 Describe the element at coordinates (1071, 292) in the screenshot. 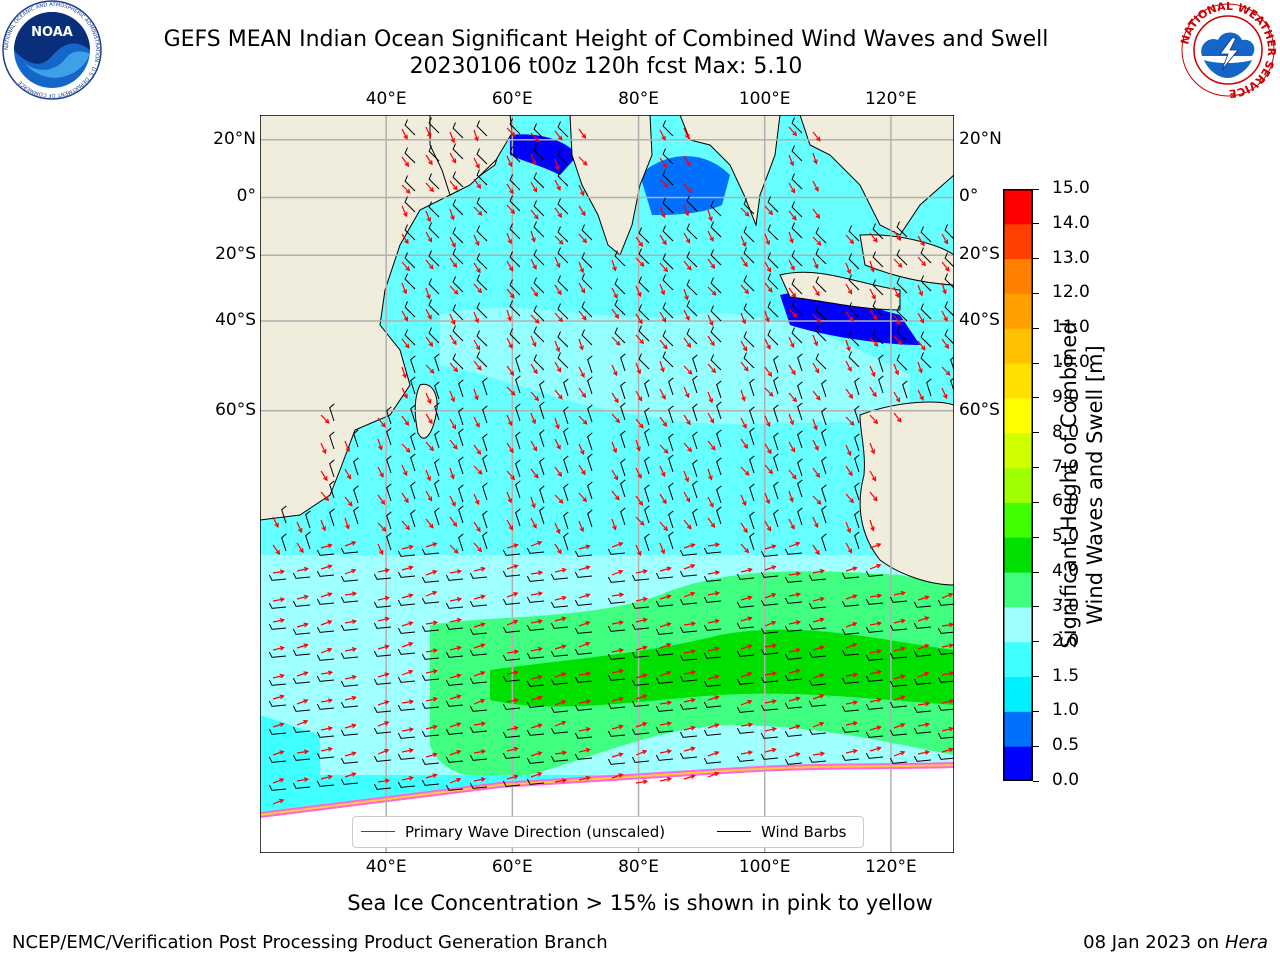

I see `colorbar-tick-label: 12.0` at that location.